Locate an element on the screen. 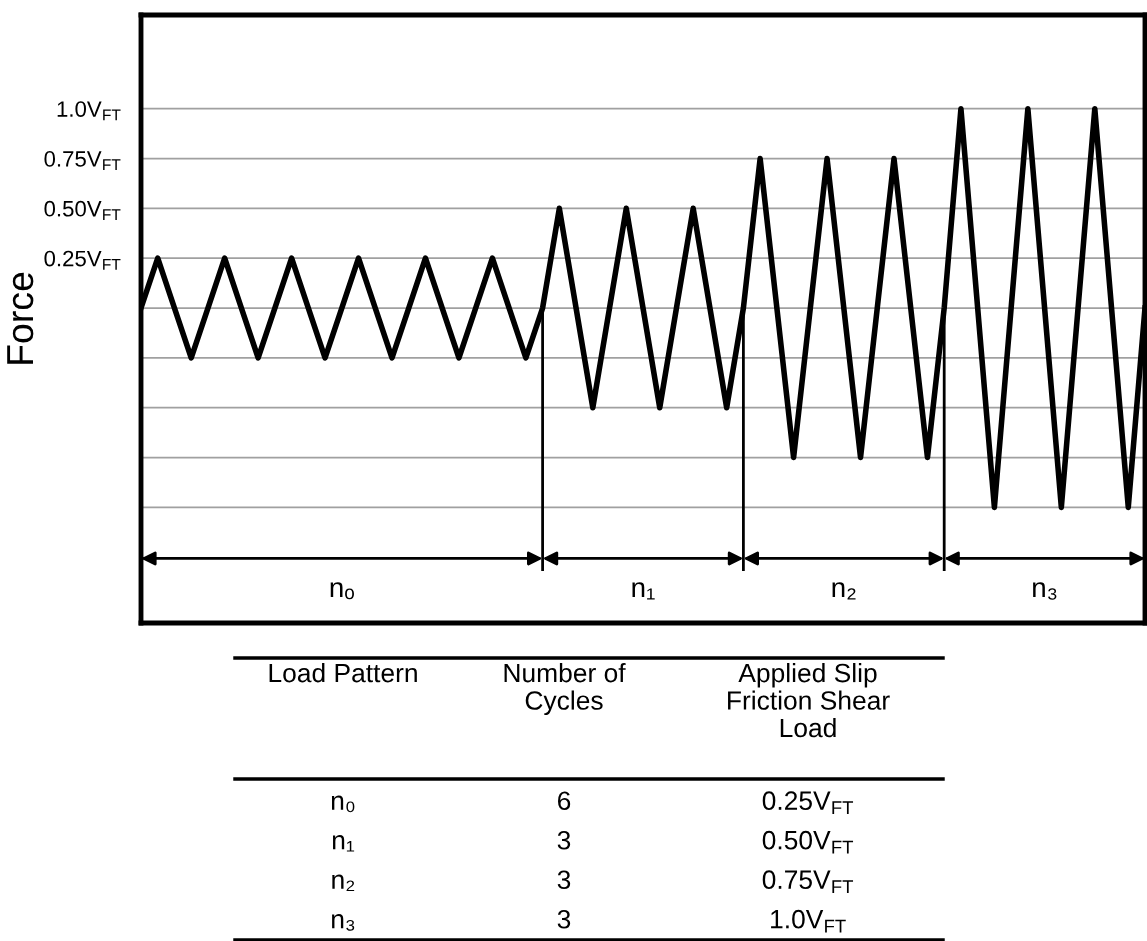  text: n₂ is located at coordinates (343, 883).